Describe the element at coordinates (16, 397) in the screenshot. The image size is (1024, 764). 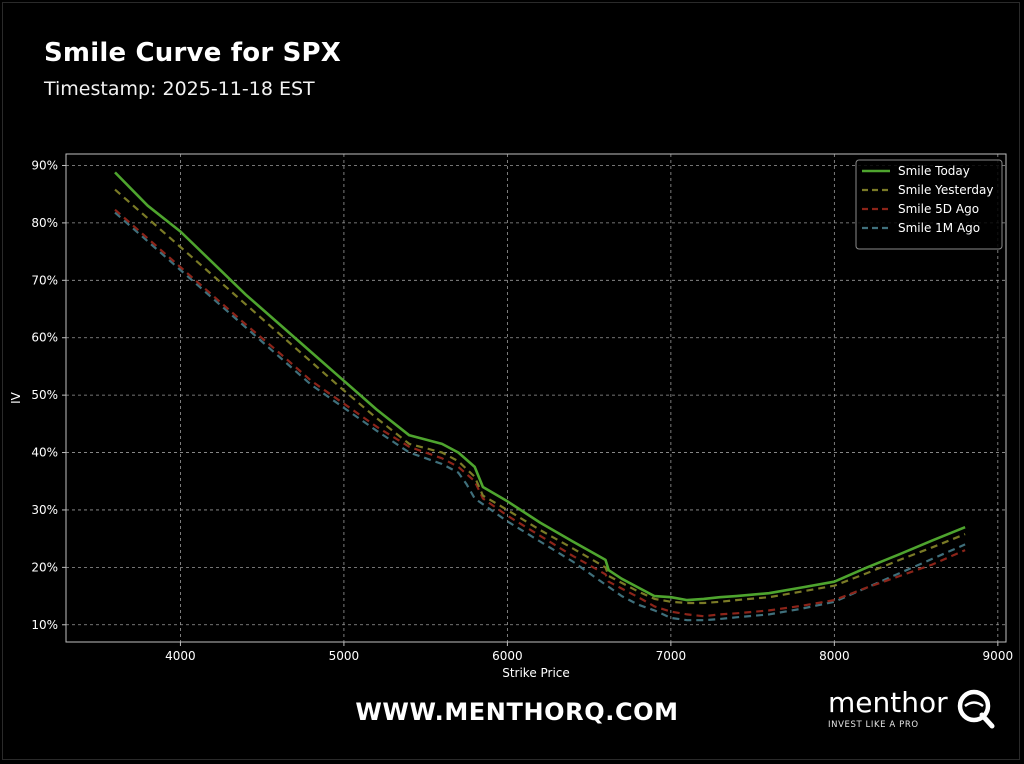
I see `y-axis-label: IV` at that location.